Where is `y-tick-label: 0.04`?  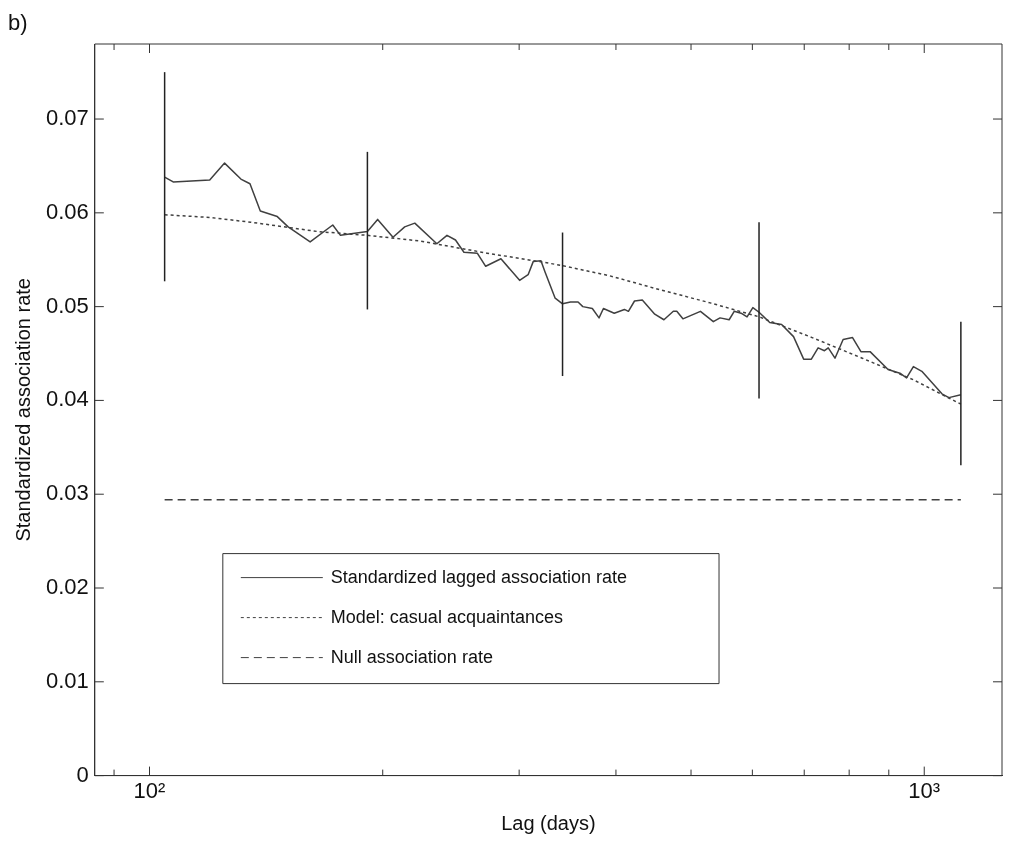
y-tick-label: 0.04 is located at coordinates (67, 399).